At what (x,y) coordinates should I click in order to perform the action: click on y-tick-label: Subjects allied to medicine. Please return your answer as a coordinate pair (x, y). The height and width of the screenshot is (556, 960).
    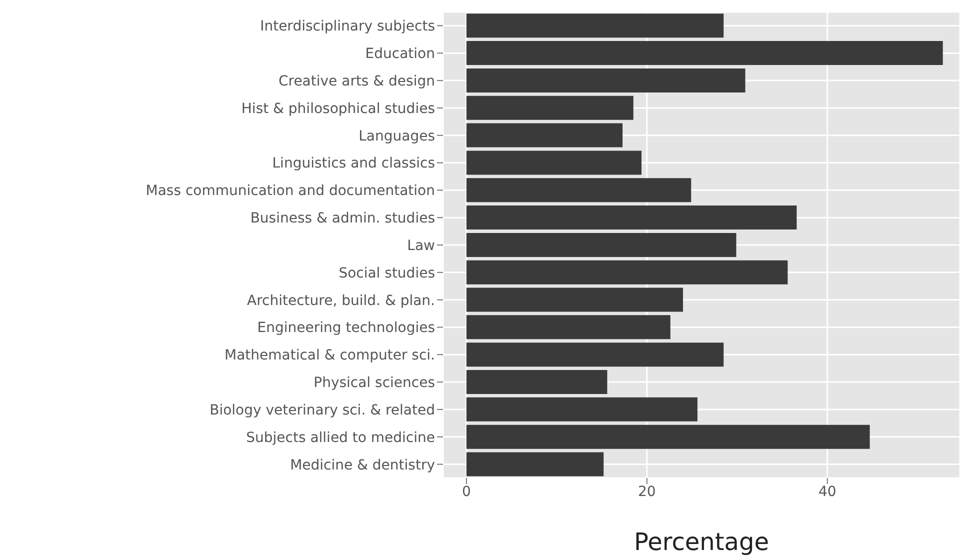
    Looking at the image, I should click on (340, 438).